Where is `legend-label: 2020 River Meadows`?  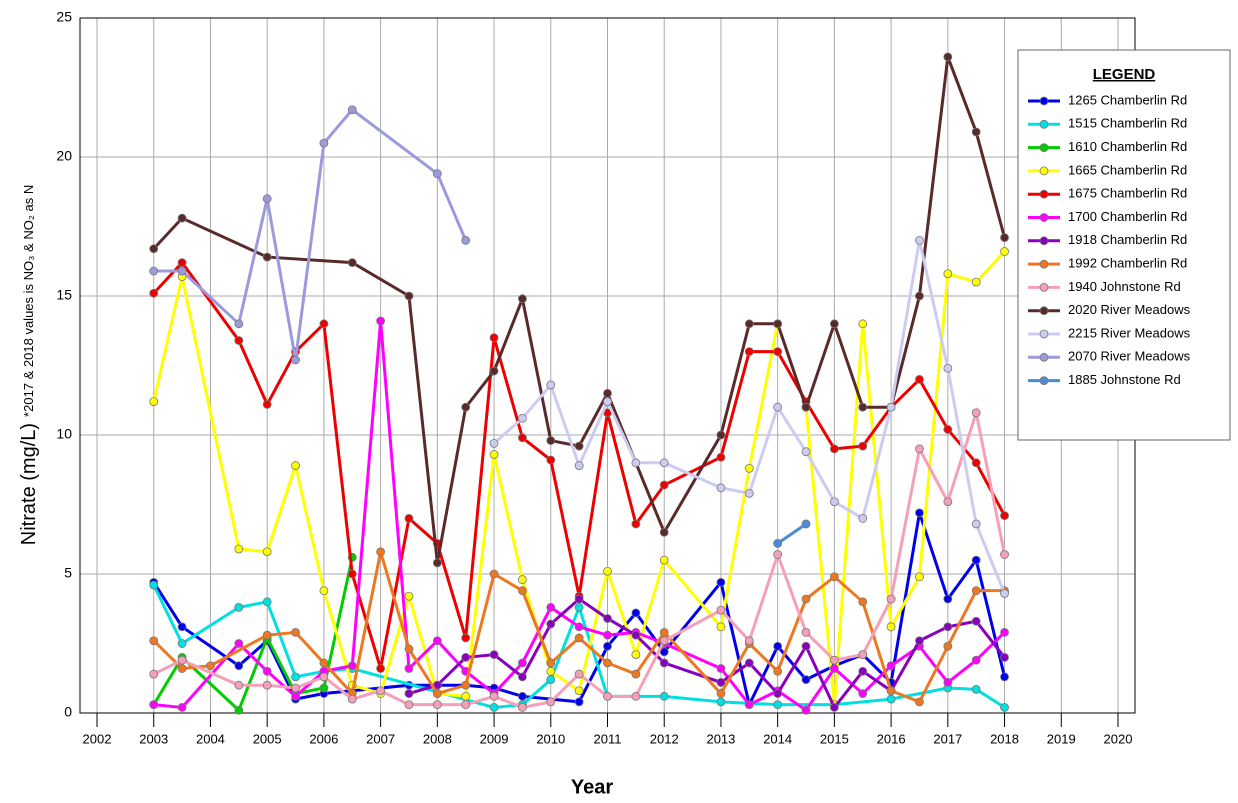
legend-label: 2020 River Meadows is located at coordinates (1129, 309).